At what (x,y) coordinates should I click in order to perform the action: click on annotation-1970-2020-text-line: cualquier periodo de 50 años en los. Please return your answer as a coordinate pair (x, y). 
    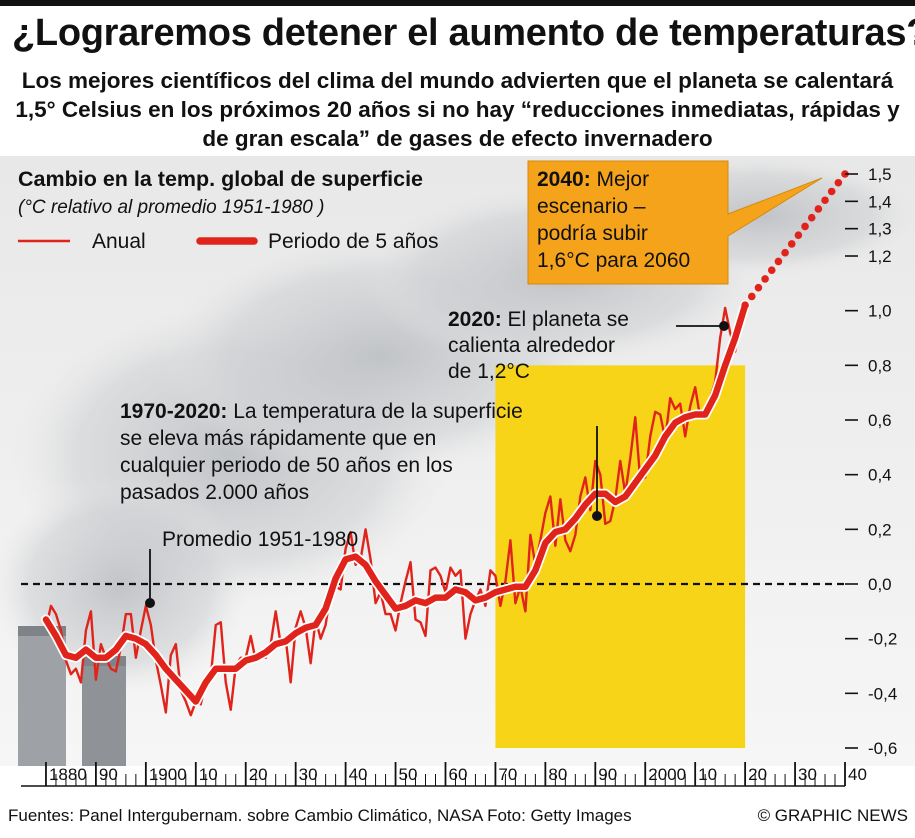
    Looking at the image, I should click on (286, 465).